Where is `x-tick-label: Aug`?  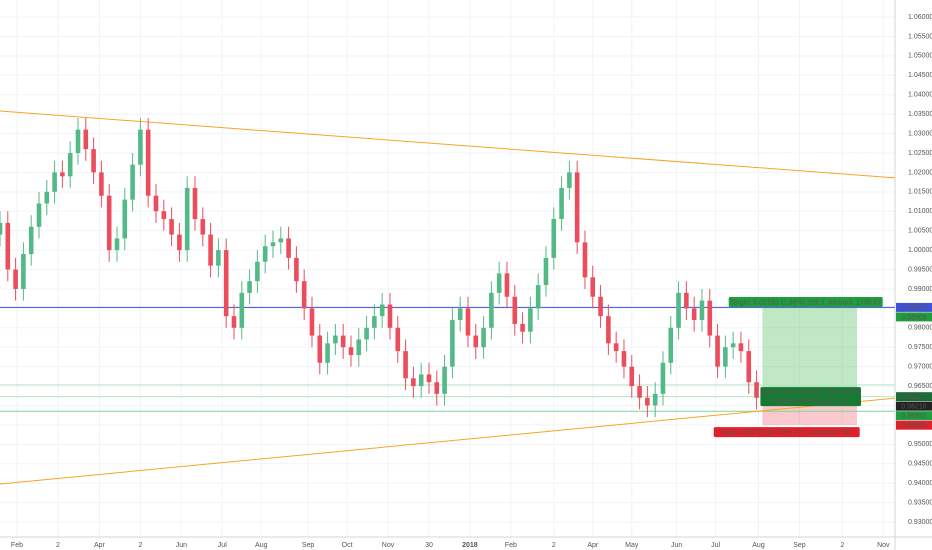
x-tick-label: Aug is located at coordinates (758, 545).